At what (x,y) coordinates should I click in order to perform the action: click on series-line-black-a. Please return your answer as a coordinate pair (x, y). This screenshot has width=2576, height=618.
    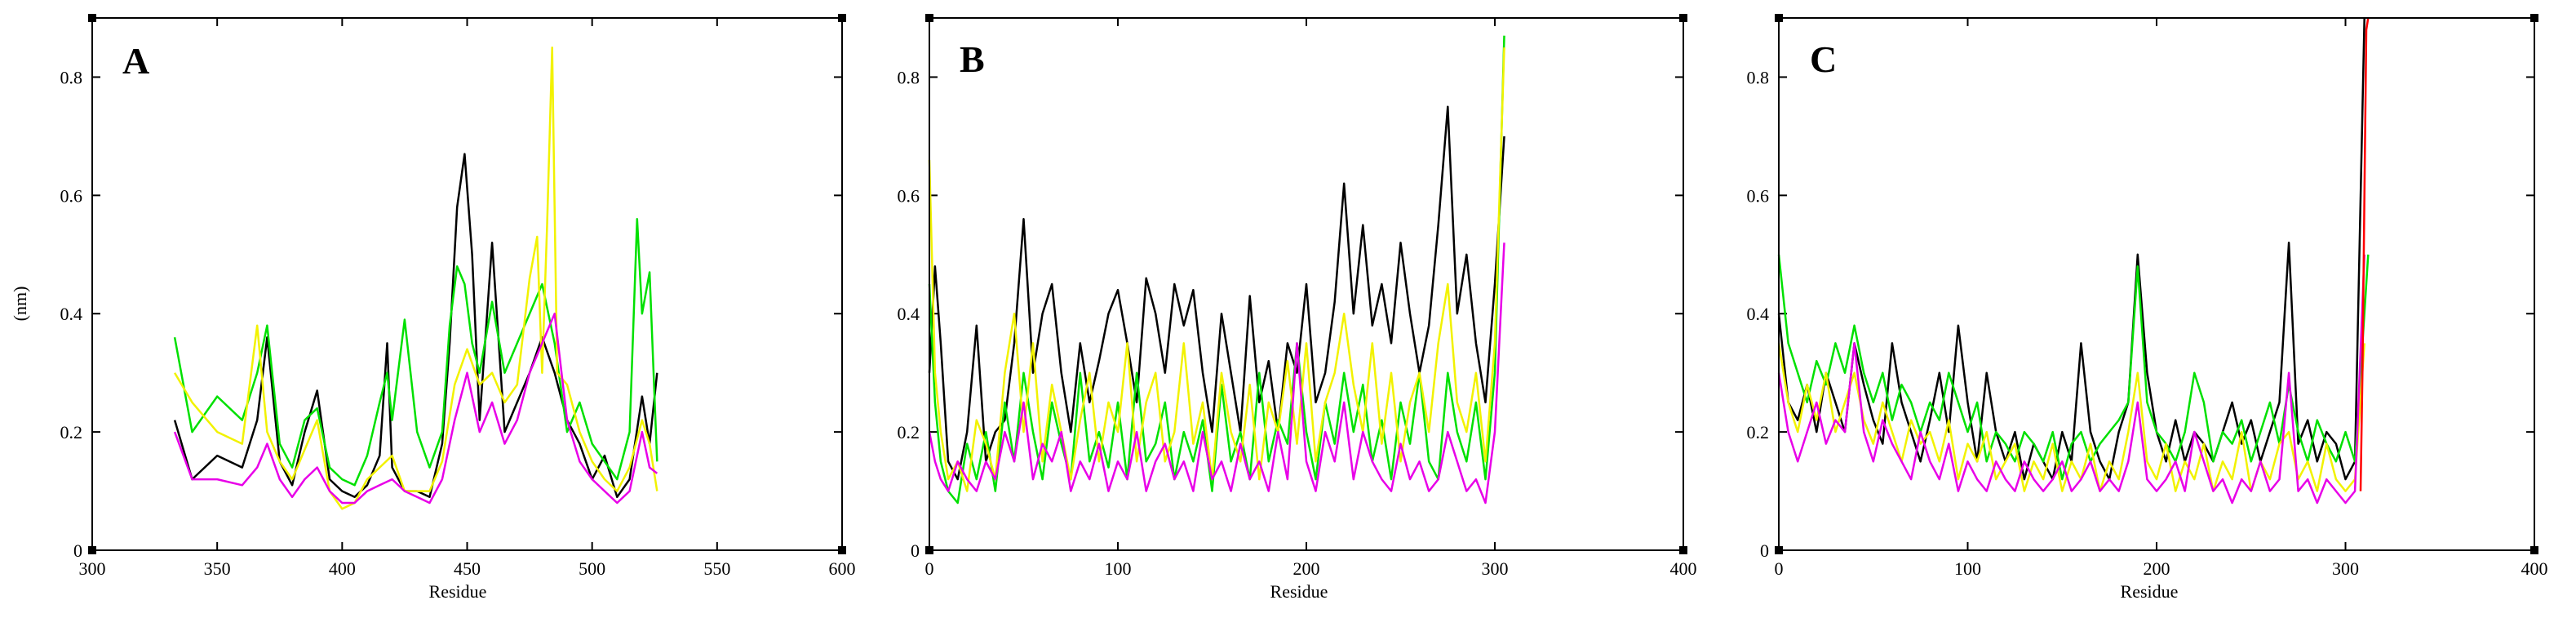
    Looking at the image, I should click on (415, 326).